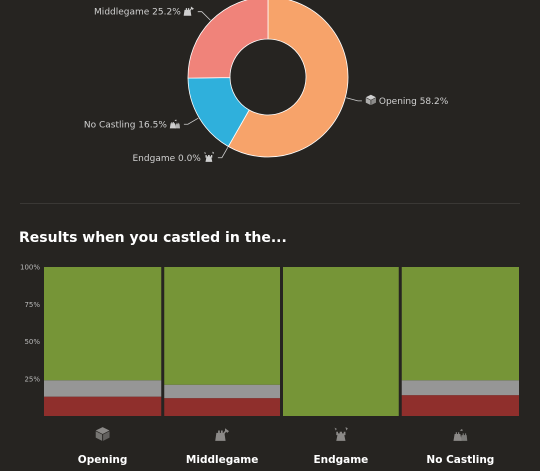  Describe the element at coordinates (30, 268) in the screenshot. I see `y-tick-label: 100%` at that location.